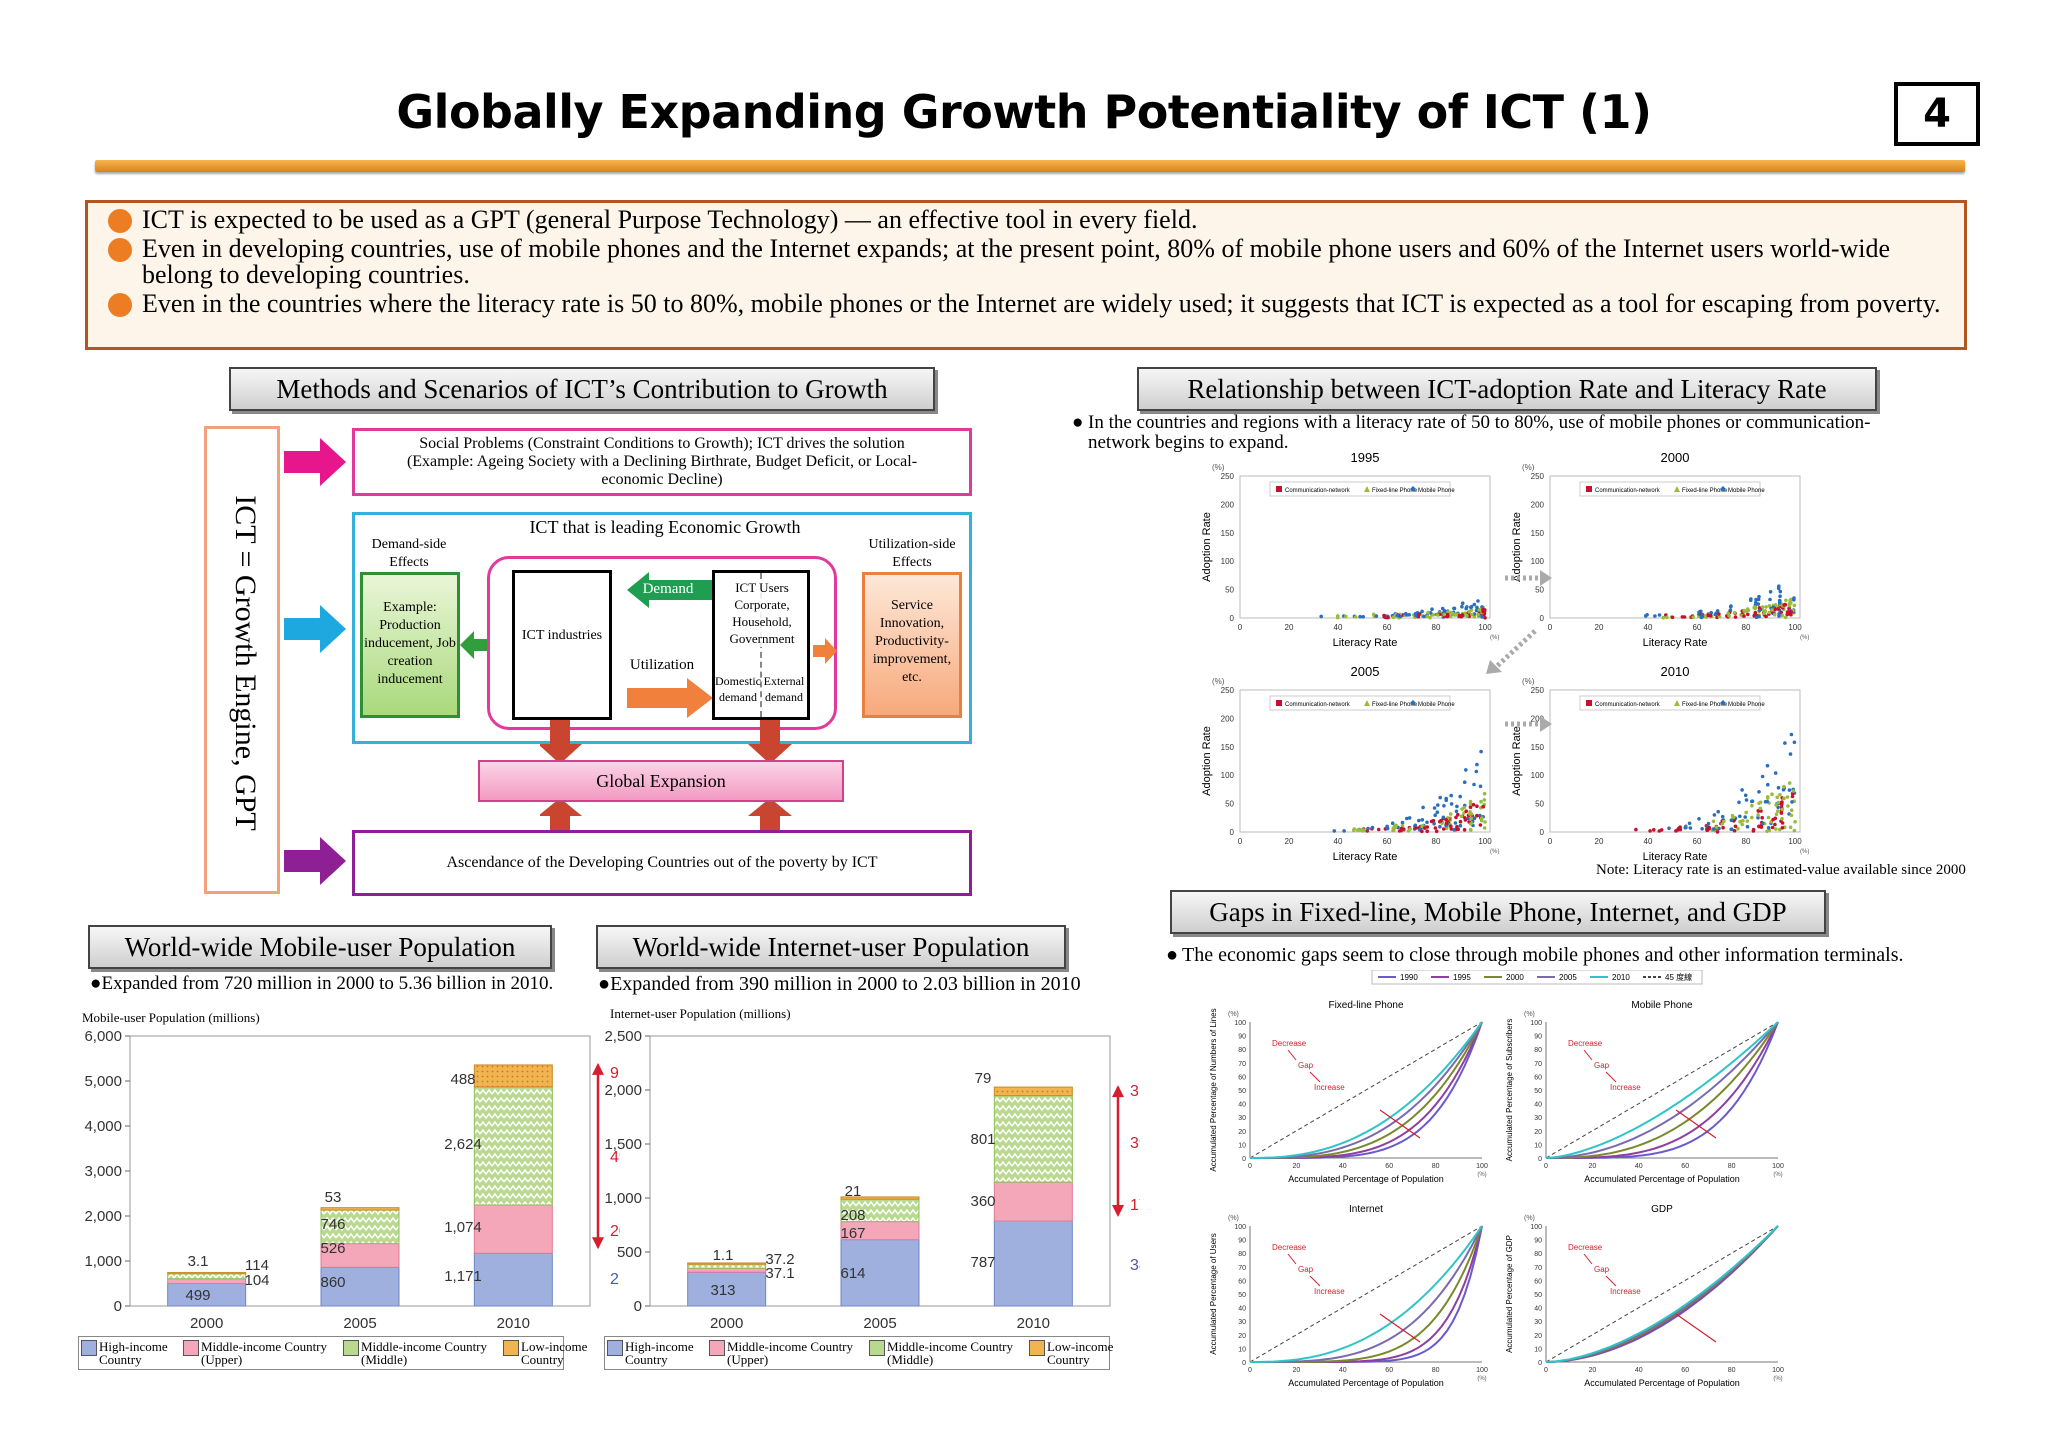  Describe the element at coordinates (662, 628) in the screenshot. I see `leading-growth-frame` at that location.